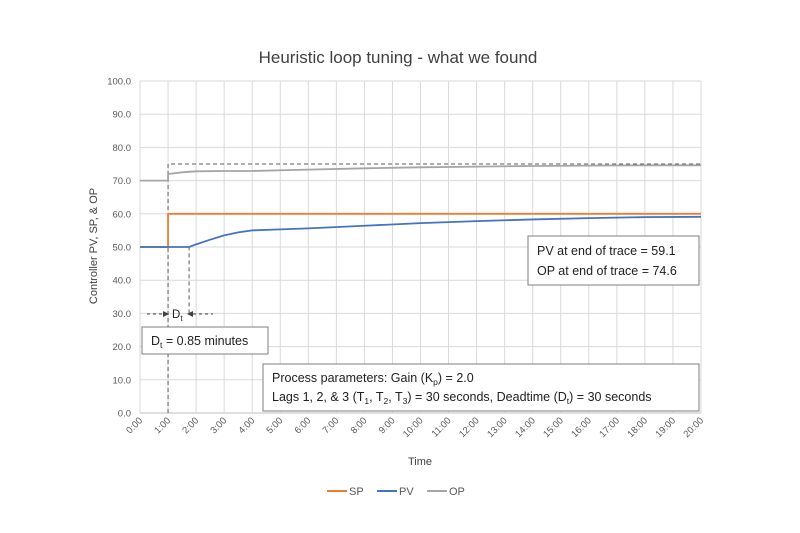 This screenshot has height=533, width=800. I want to click on x-tick-label: 1:00, so click(162, 425).